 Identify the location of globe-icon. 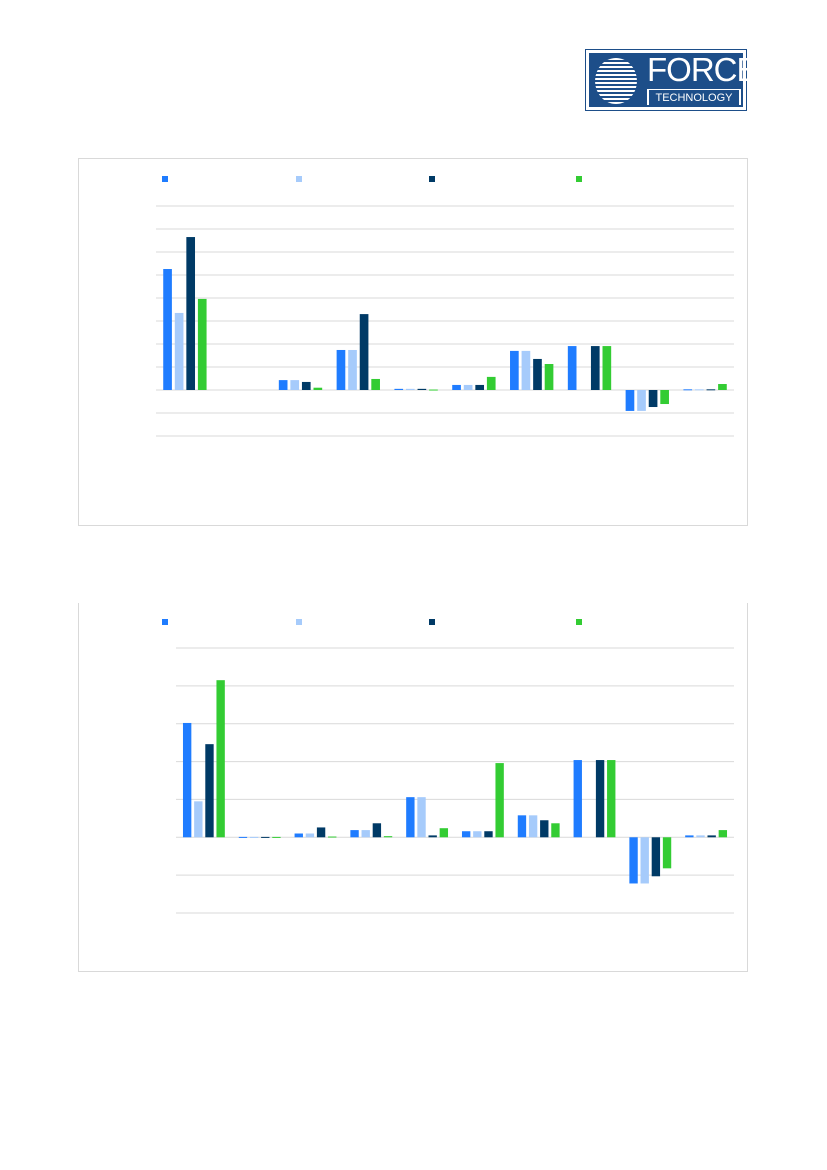
(616, 81).